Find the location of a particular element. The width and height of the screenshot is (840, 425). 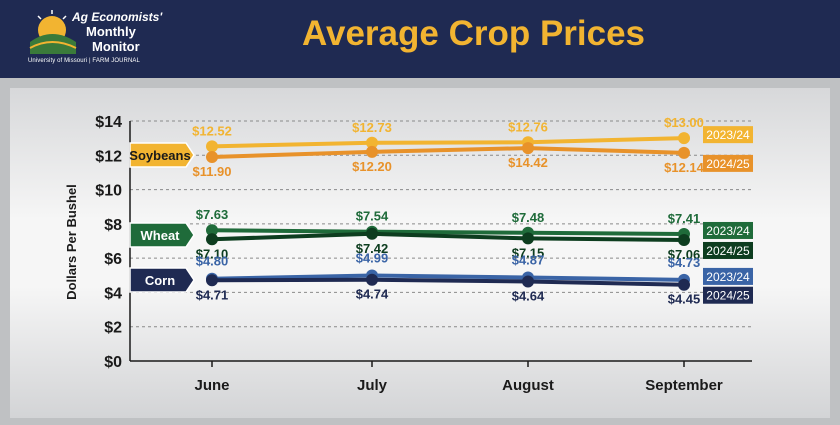

soybeans-year-label: 2024/25 is located at coordinates (728, 164).